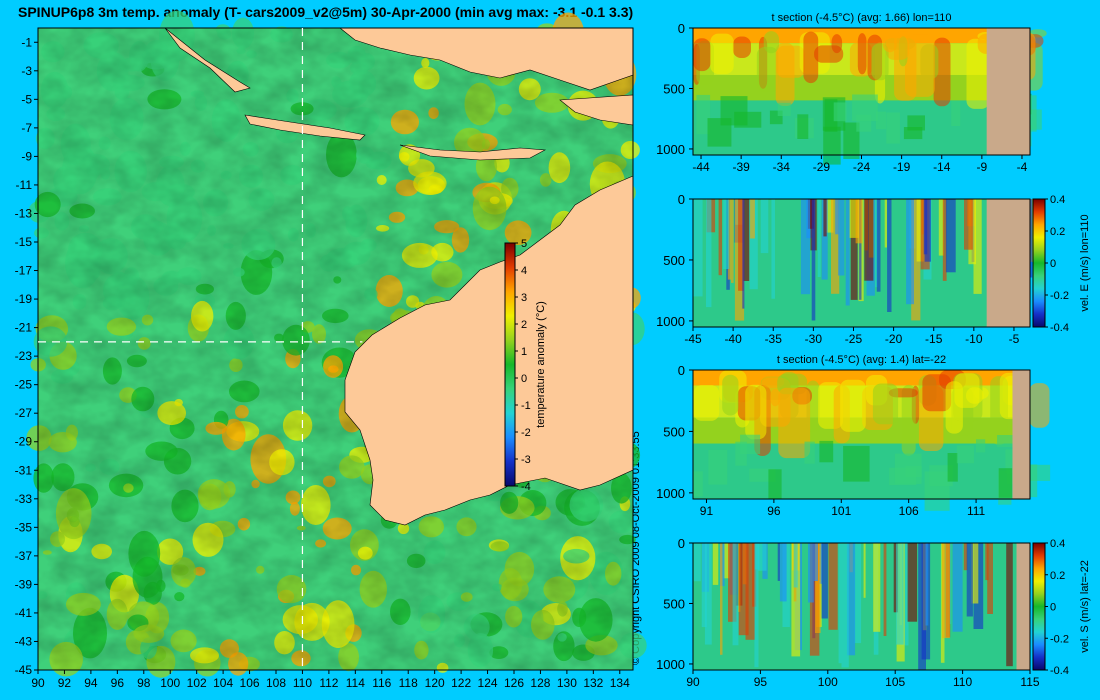 Image resolution: width=1100 pixels, height=700 pixels. I want to click on map-y-tick-label: -29, so click(24, 442).